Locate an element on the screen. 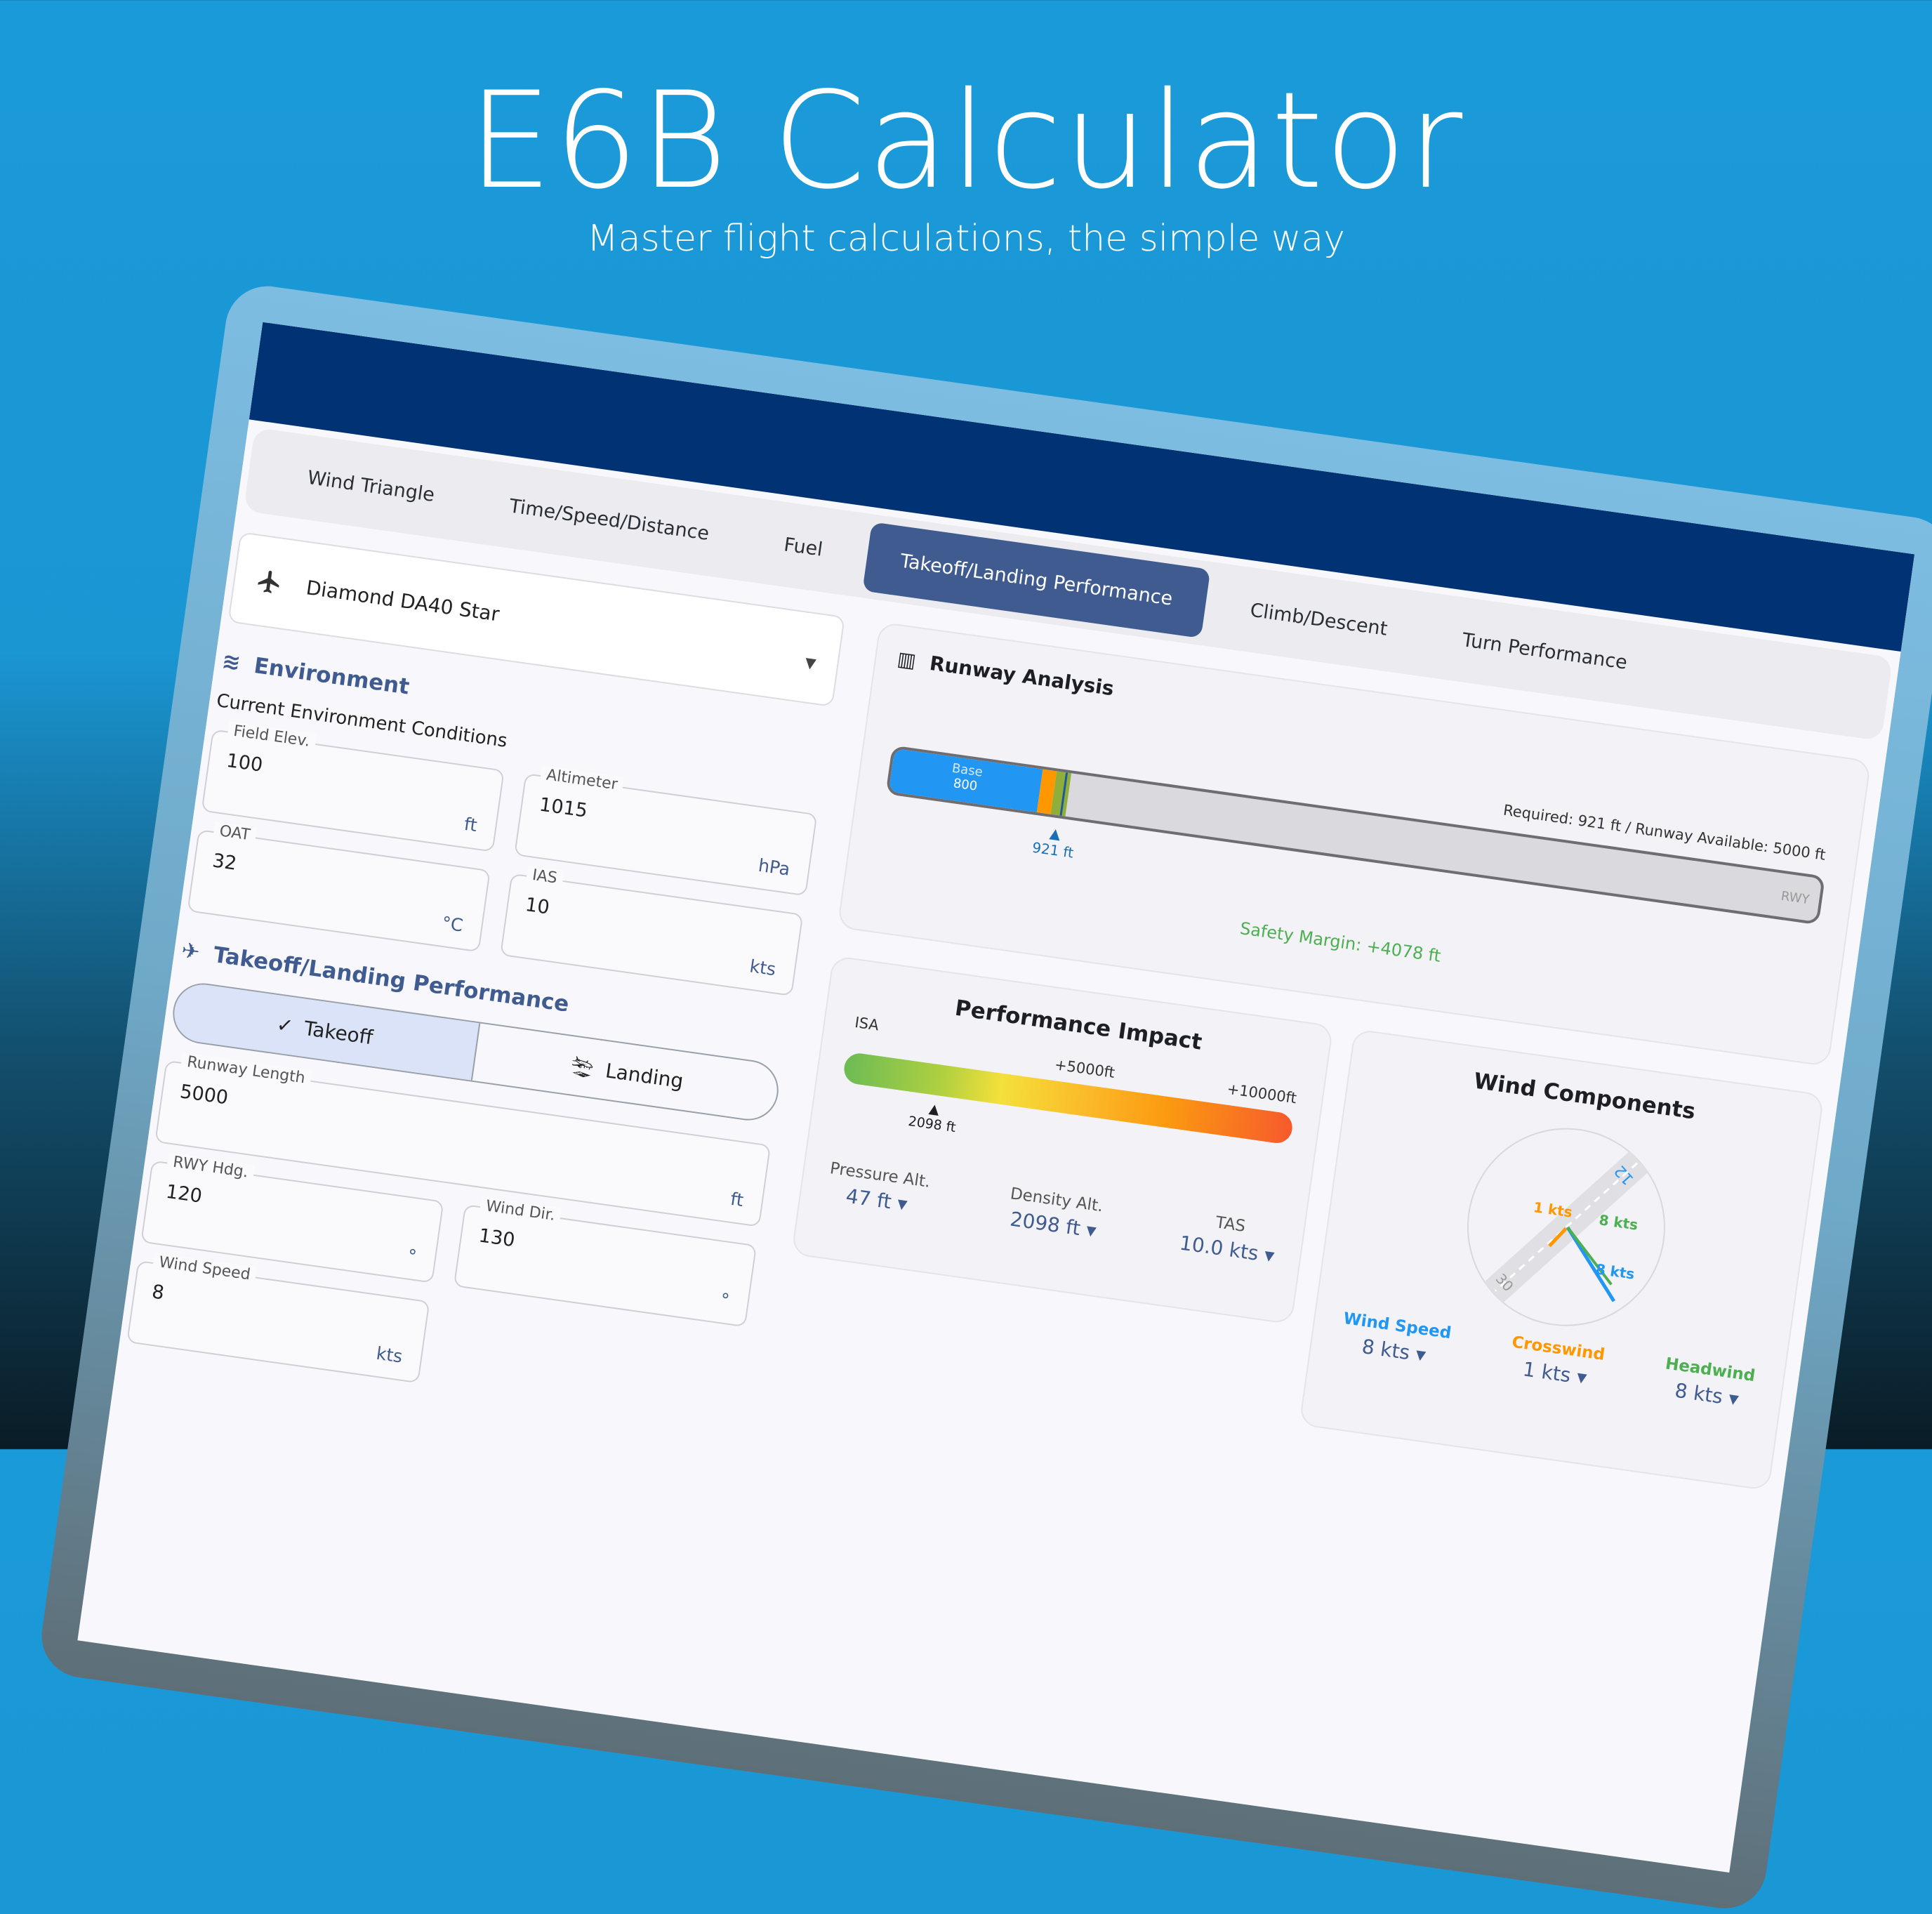 The image size is (1932, 1914). field-value: 130 is located at coordinates (497, 1238).